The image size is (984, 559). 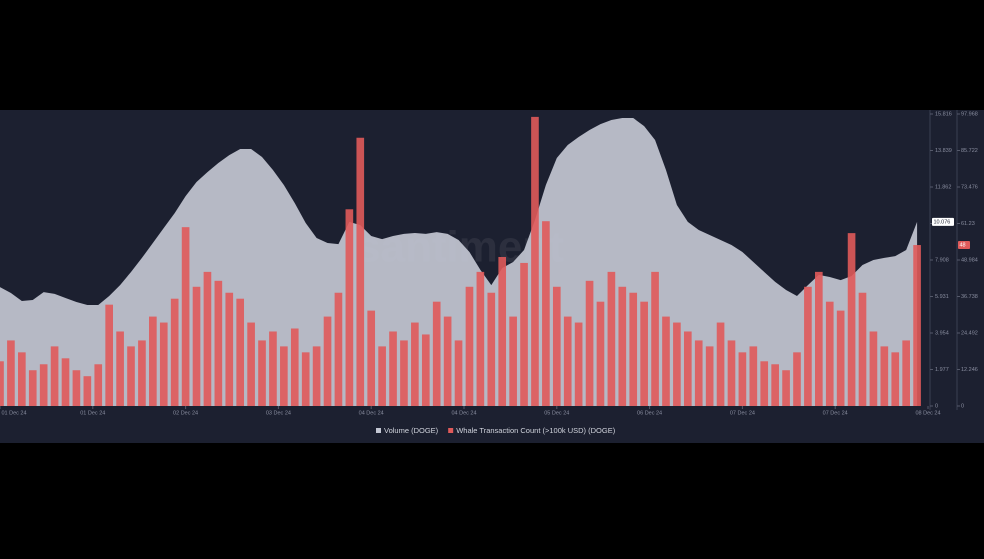 I want to click on y-tick-label: 3.954, so click(x=942, y=333).